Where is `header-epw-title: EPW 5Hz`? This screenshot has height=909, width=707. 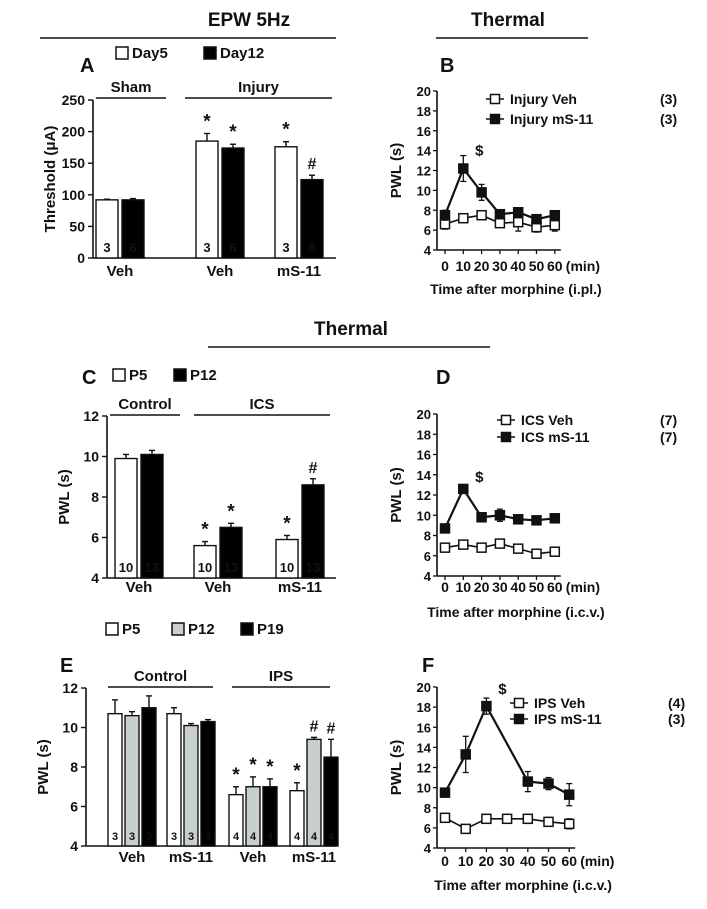
header-epw-title: EPW 5Hz is located at coordinates (249, 20).